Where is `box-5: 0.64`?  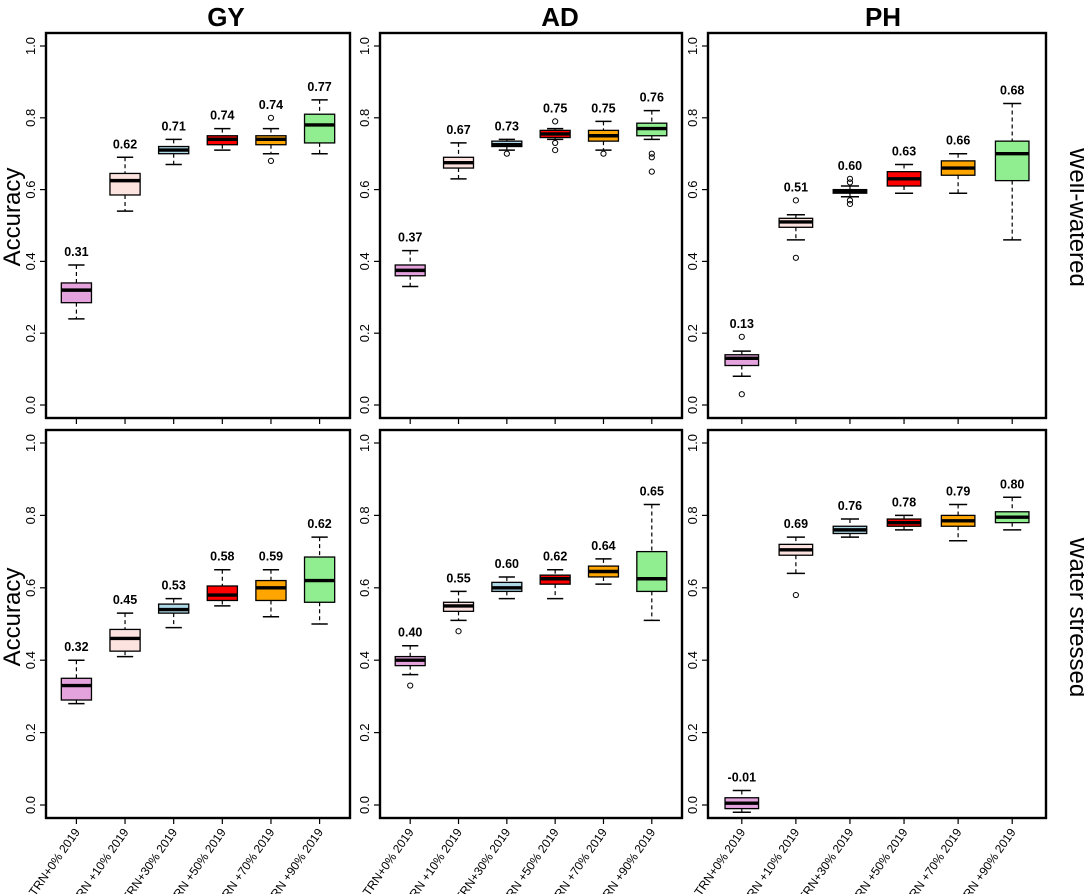 box-5: 0.64 is located at coordinates (603, 562).